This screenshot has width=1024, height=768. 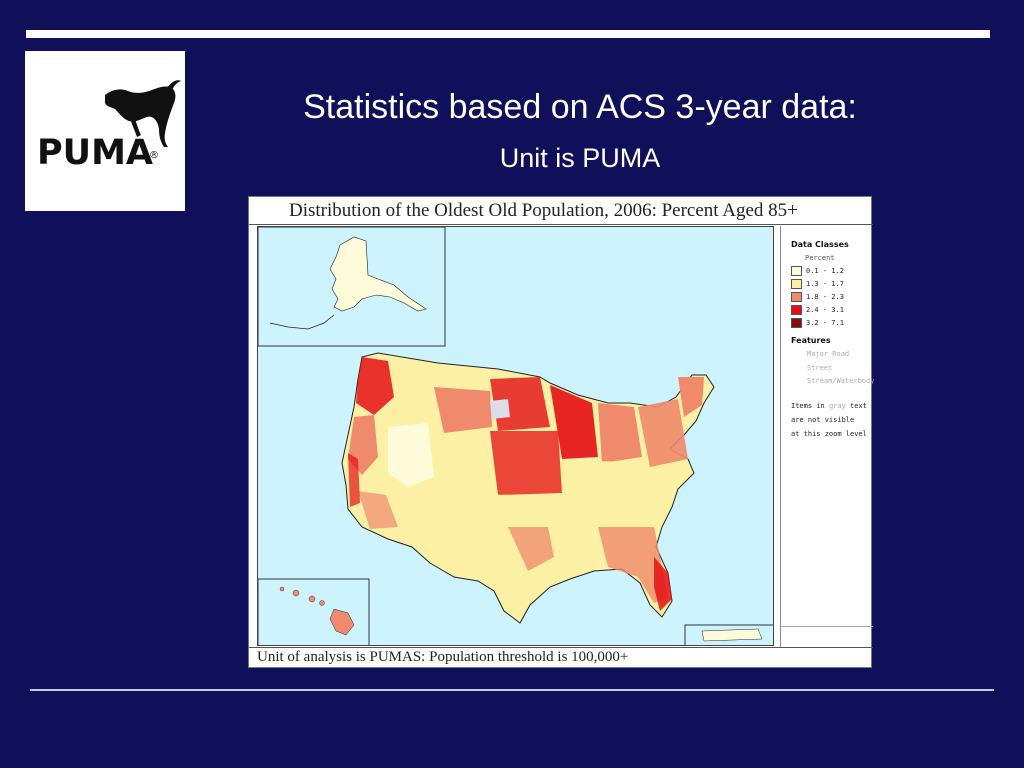 I want to click on features-heading: Features, so click(x=811, y=340).